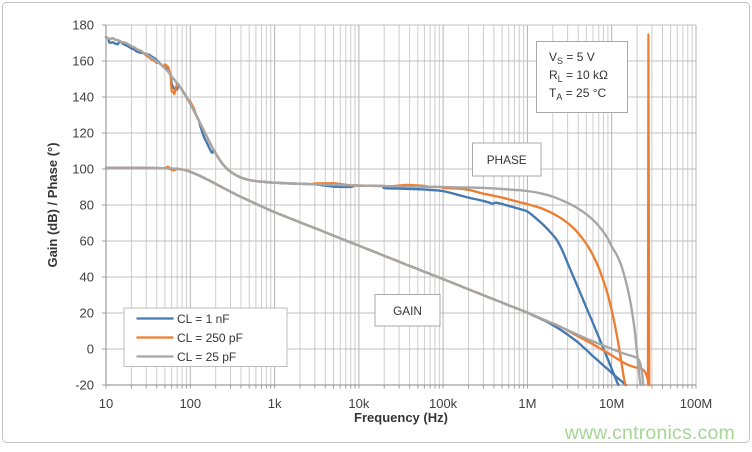  I want to click on svg-text: 40, so click(87, 277).